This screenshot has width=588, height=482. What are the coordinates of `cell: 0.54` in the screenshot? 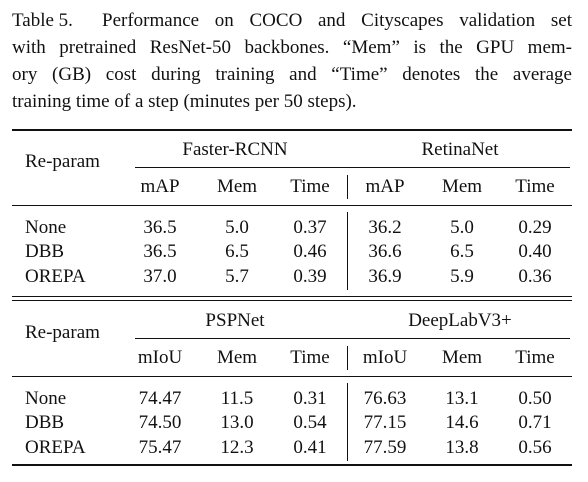 It's located at (310, 422).